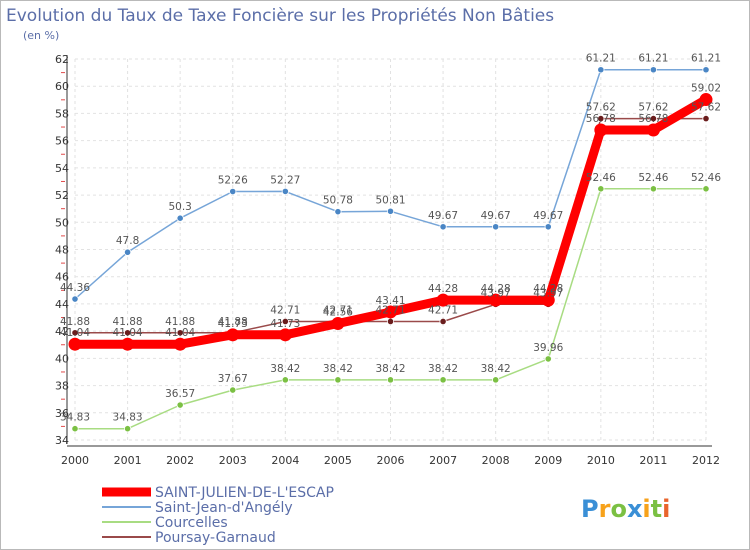  Describe the element at coordinates (233, 460) in the screenshot. I see `x-tick-label: 2003` at that location.